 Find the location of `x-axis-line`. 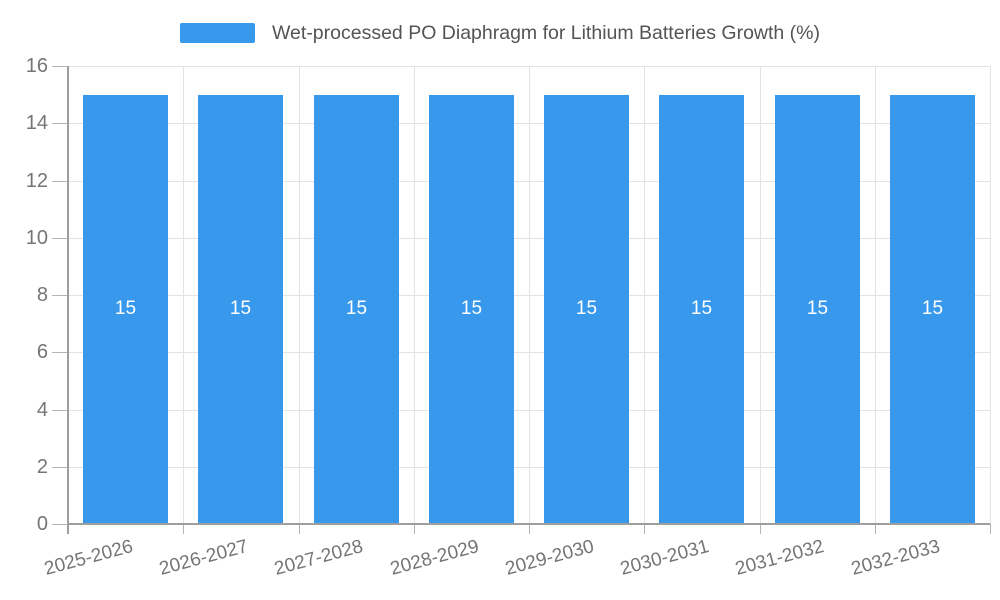

x-axis-line is located at coordinates (529, 524).